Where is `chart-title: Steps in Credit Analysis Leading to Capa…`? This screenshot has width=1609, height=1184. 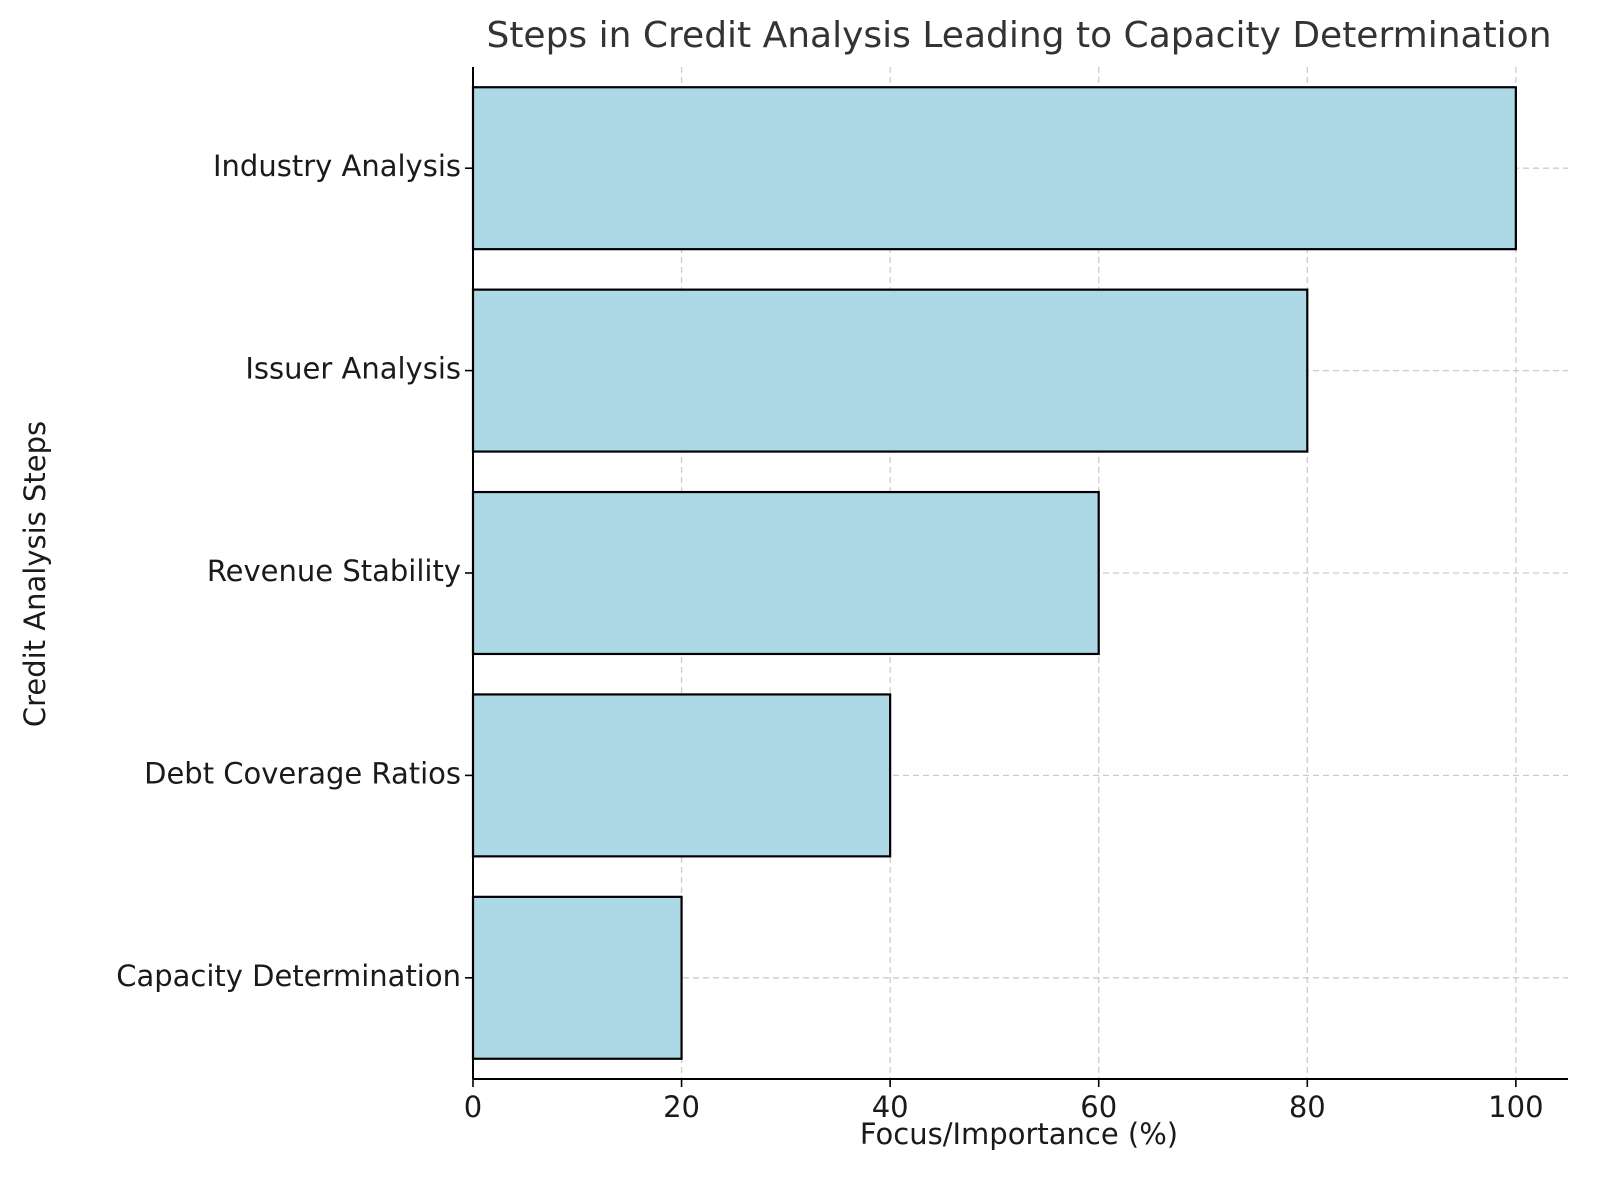 chart-title: Steps in Credit Analysis Leading to Capa… is located at coordinates (1018, 35).